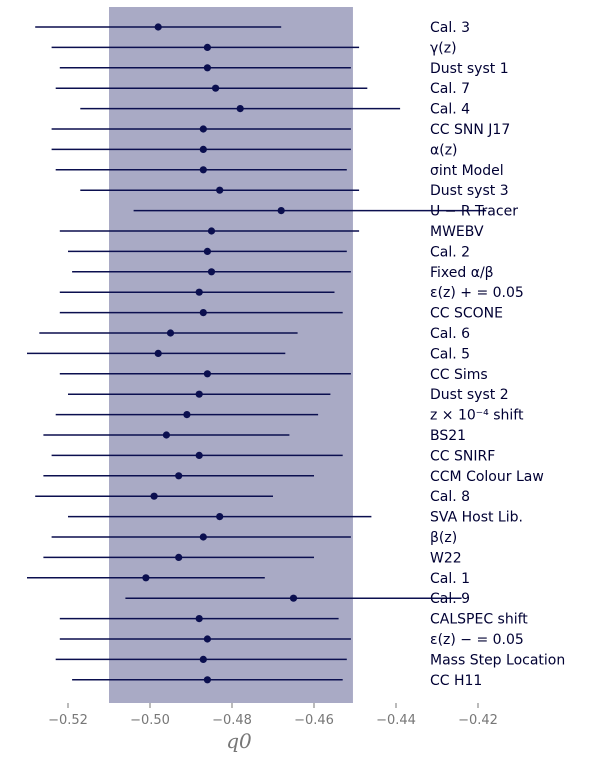  What do you see at coordinates (448, 436) in the screenshot?
I see `series-label: BS21` at bounding box center [448, 436].